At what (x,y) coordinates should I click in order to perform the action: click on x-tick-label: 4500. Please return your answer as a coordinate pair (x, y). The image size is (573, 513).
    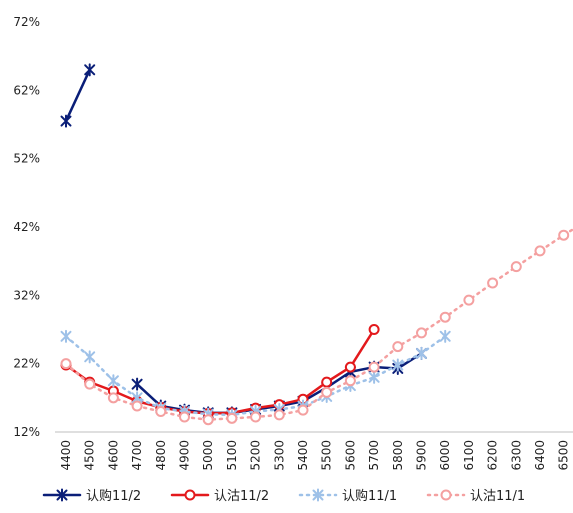
    Looking at the image, I should click on (90, 455).